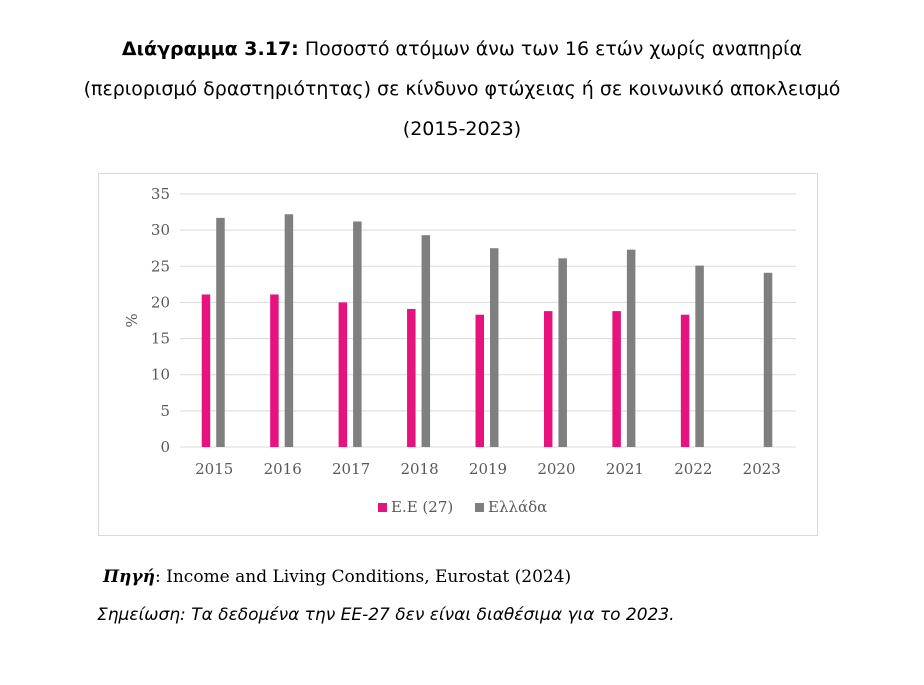 This screenshot has width=924, height=685. Describe the element at coordinates (165, 411) in the screenshot. I see `y-tick-label: 5` at that location.